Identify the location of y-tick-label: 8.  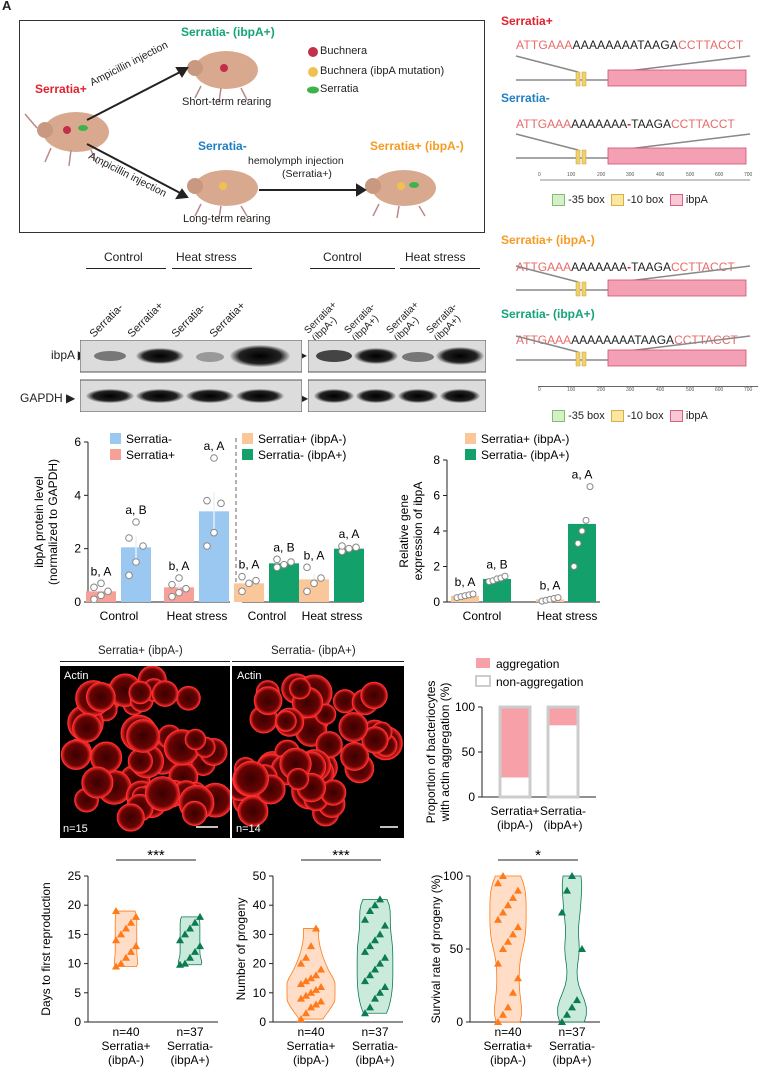
(436, 460).